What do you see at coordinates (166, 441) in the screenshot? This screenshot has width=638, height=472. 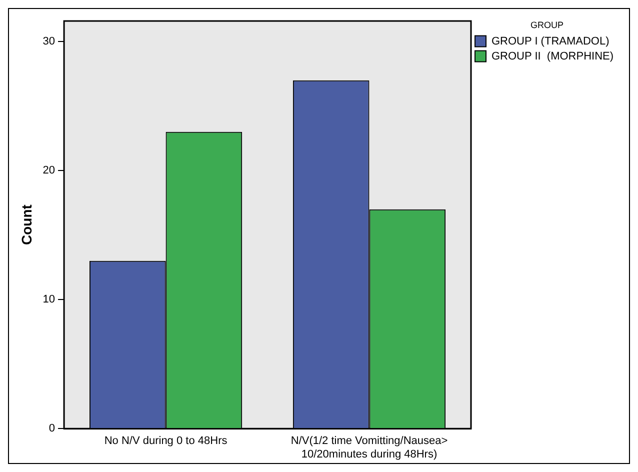 I see `x-tick-label: No N/V during 0 to 48Hrs` at bounding box center [166, 441].